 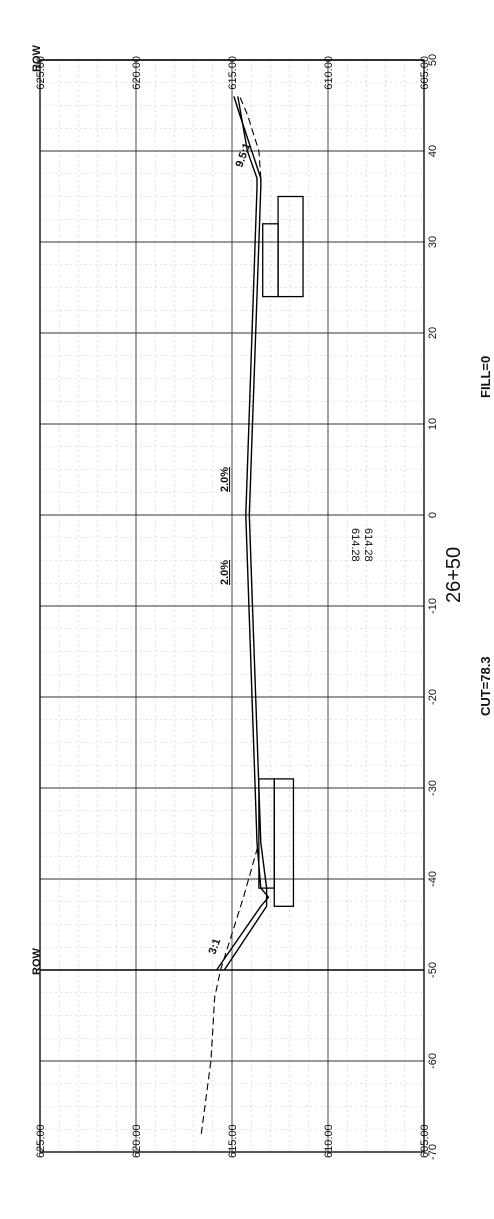 What do you see at coordinates (37, 962) in the screenshot?
I see `row-label-left: ROW` at bounding box center [37, 962].